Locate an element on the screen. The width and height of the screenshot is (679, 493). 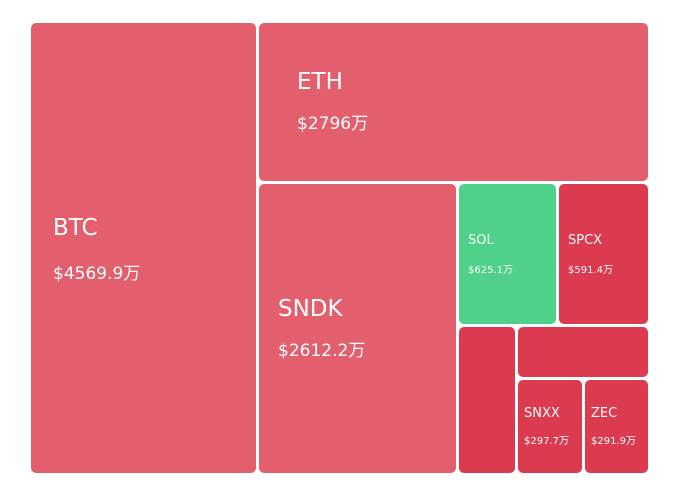
tile-symbol: SNDK is located at coordinates (310, 309).